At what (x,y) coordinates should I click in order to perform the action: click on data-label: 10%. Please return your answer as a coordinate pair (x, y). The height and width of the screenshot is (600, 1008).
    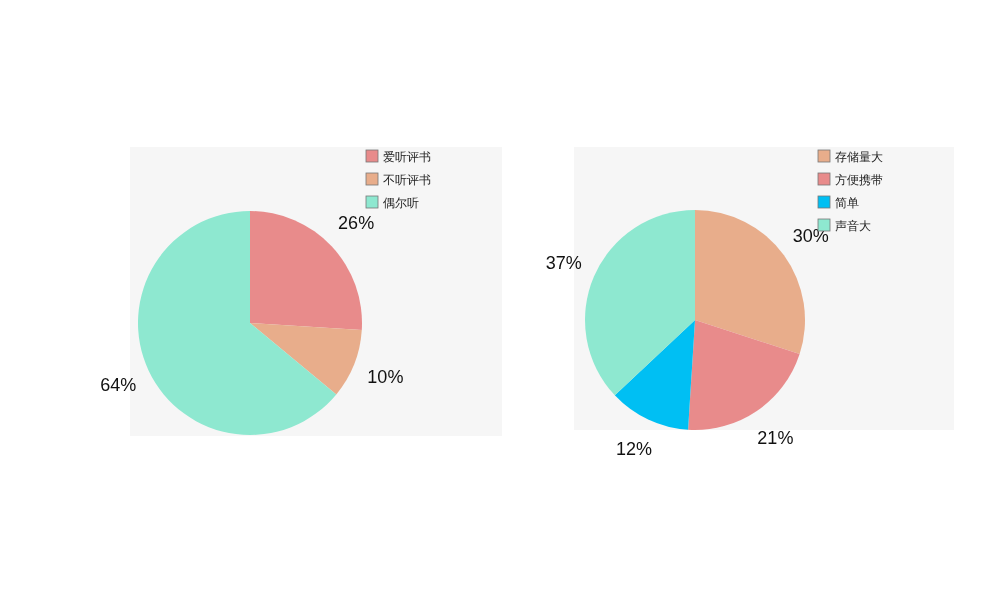
    Looking at the image, I should click on (385, 376).